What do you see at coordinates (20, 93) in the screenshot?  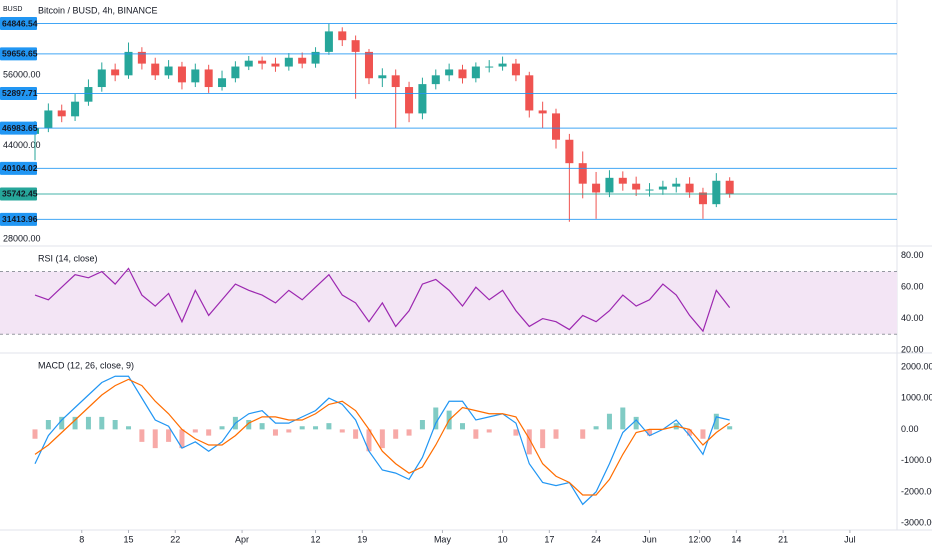 I see `level-label: 52897.71` at bounding box center [20, 93].